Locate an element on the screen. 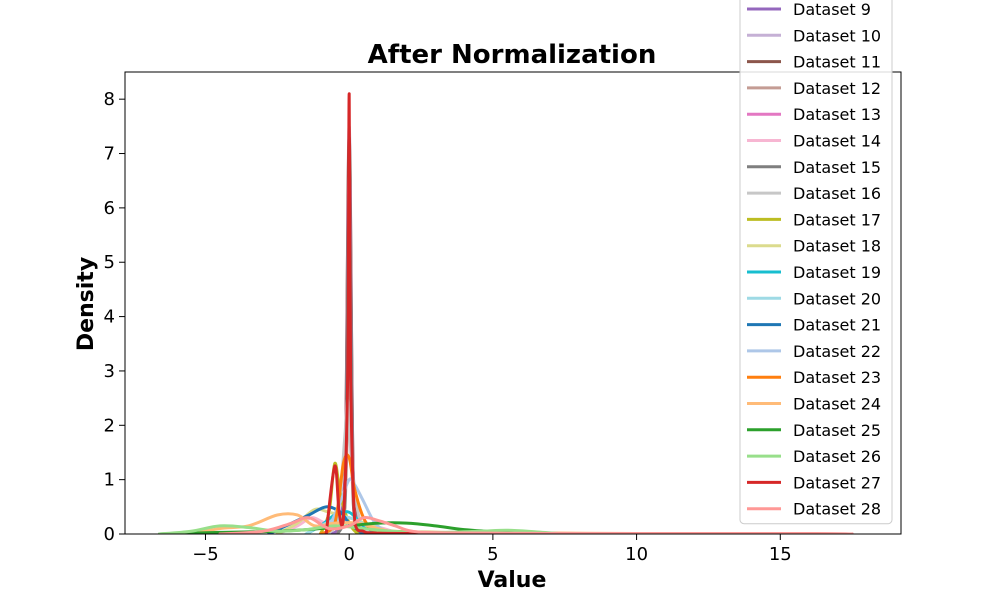 This screenshot has width=1000, height=600. y-tick-label: 0 is located at coordinates (109, 534).